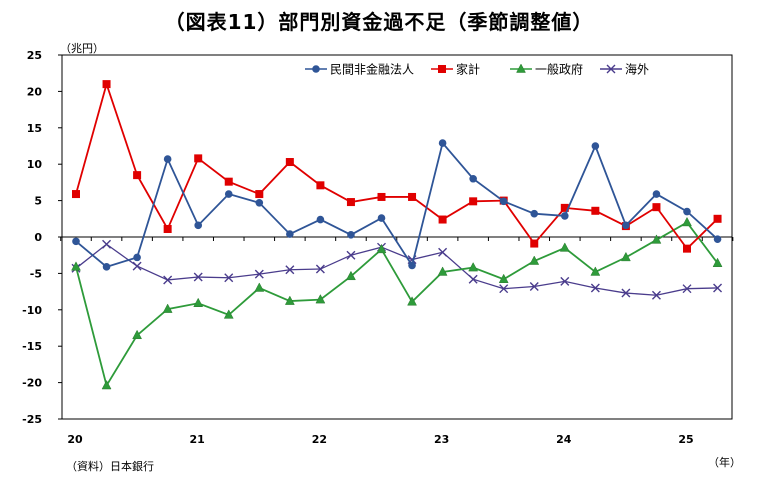  What do you see at coordinates (197, 439) in the screenshot?
I see `x-tick-label: 21` at bounding box center [197, 439].